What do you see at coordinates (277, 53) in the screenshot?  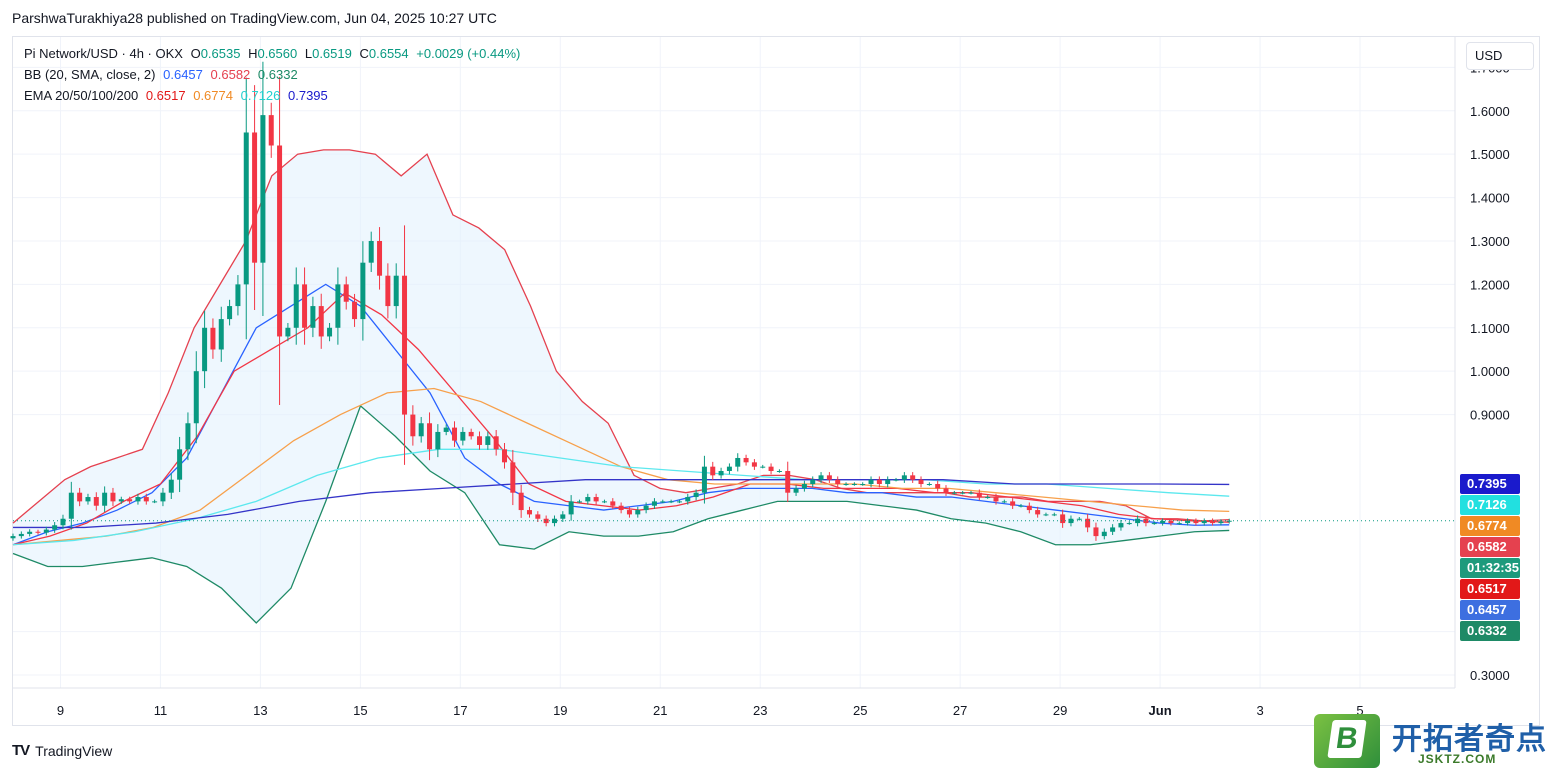 I see `high-value: 0.6560` at bounding box center [277, 53].